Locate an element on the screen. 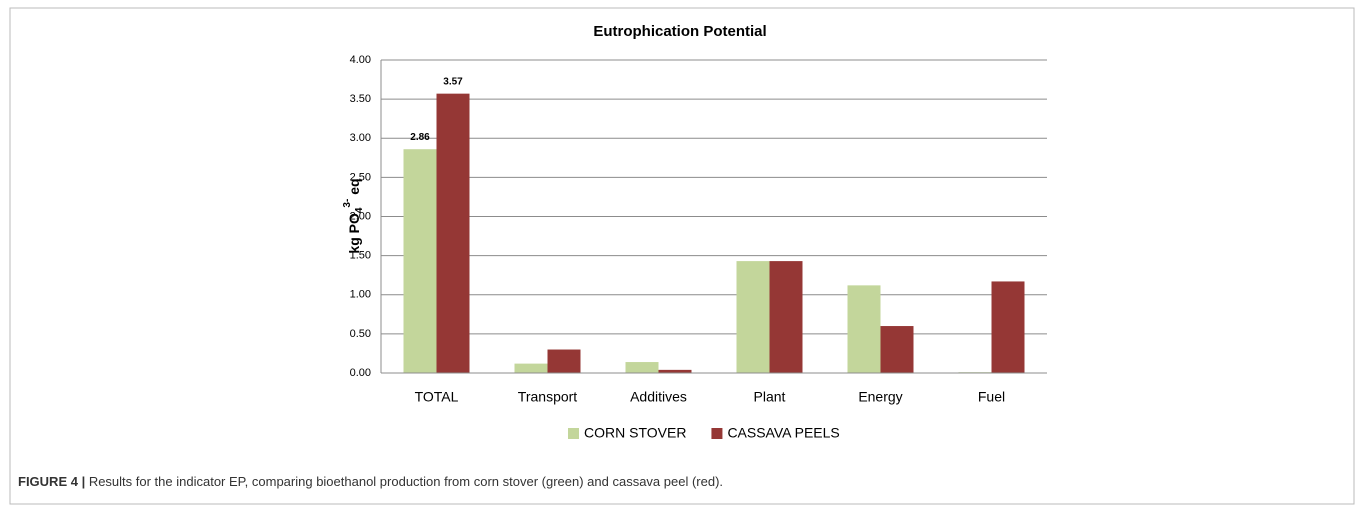 The image size is (1363, 508). value-label: 2.86 is located at coordinates (420, 137).